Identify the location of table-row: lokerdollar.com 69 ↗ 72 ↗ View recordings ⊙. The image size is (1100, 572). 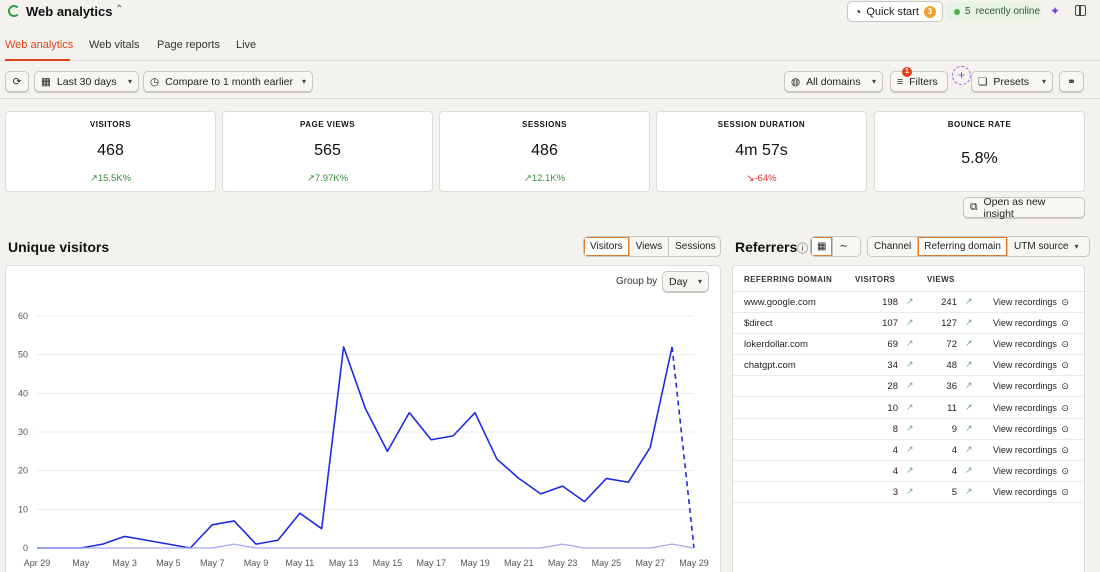
(908, 345).